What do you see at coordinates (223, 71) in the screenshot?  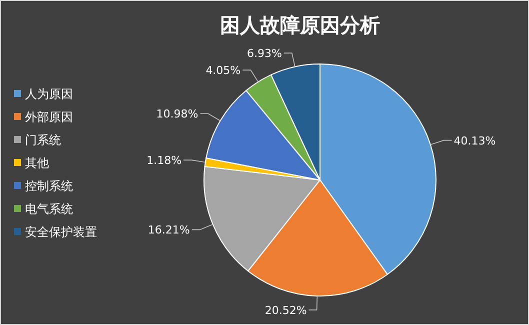 I see `data-label: 4.05%` at bounding box center [223, 71].